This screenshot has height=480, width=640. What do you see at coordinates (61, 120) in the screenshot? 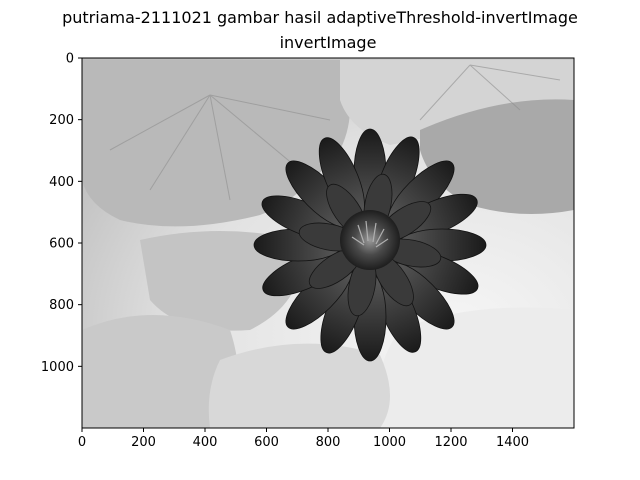
I see `y-tick-label: 200` at bounding box center [61, 120].